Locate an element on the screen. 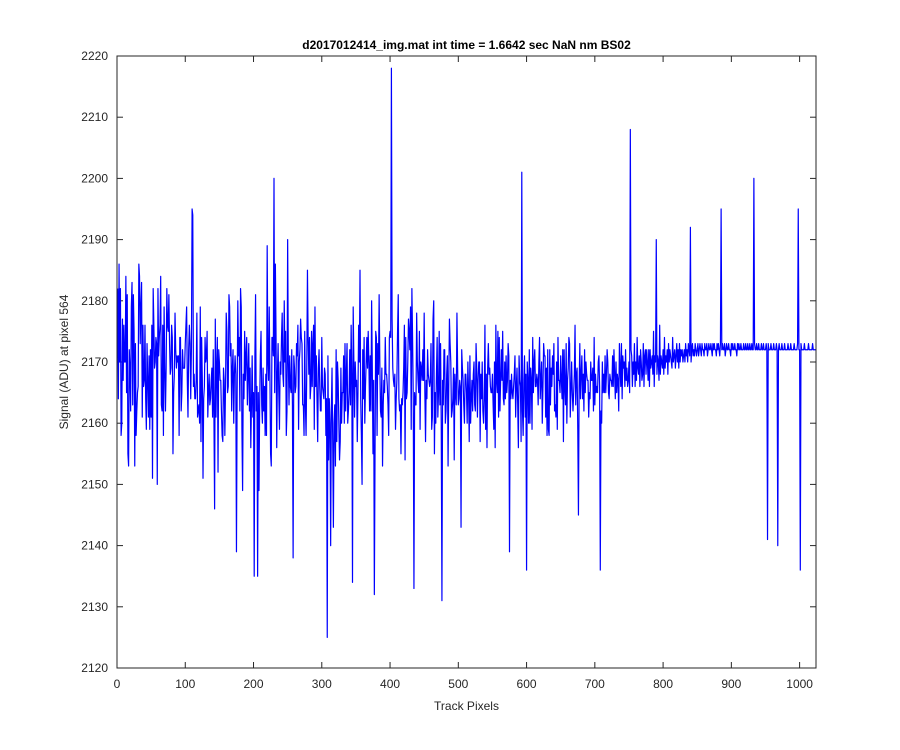 Image resolution: width=900 pixels, height=750 pixels. x-tick-label: 200 is located at coordinates (254, 684).